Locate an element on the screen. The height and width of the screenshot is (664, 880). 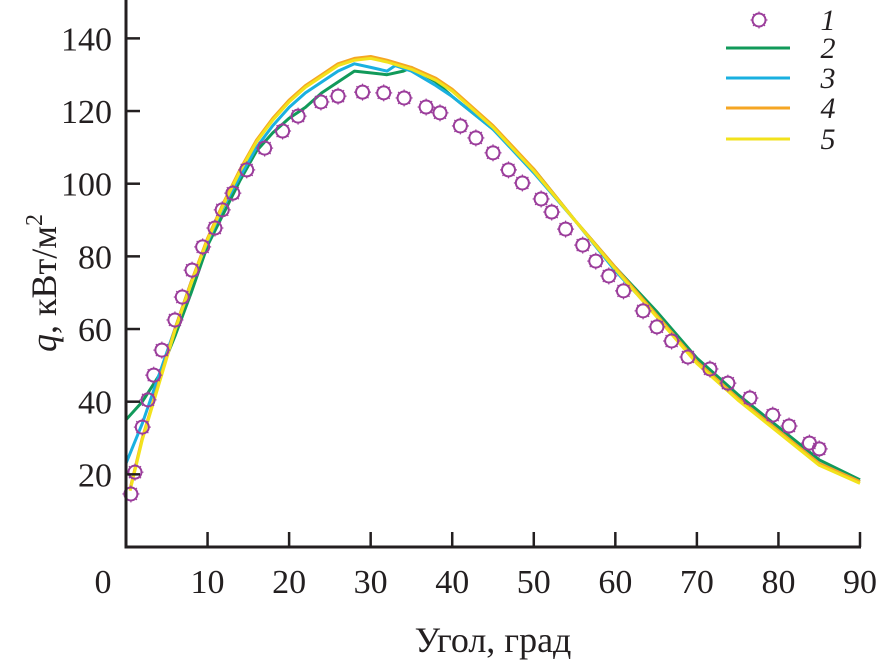
legend-label-5: 5 is located at coordinates (828, 139).